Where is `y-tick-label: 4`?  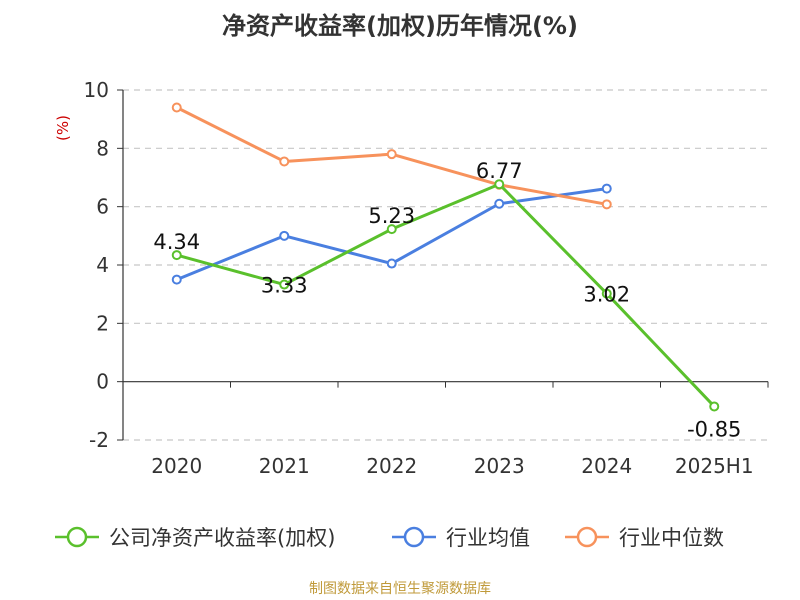 y-tick-label: 4 is located at coordinates (102, 265).